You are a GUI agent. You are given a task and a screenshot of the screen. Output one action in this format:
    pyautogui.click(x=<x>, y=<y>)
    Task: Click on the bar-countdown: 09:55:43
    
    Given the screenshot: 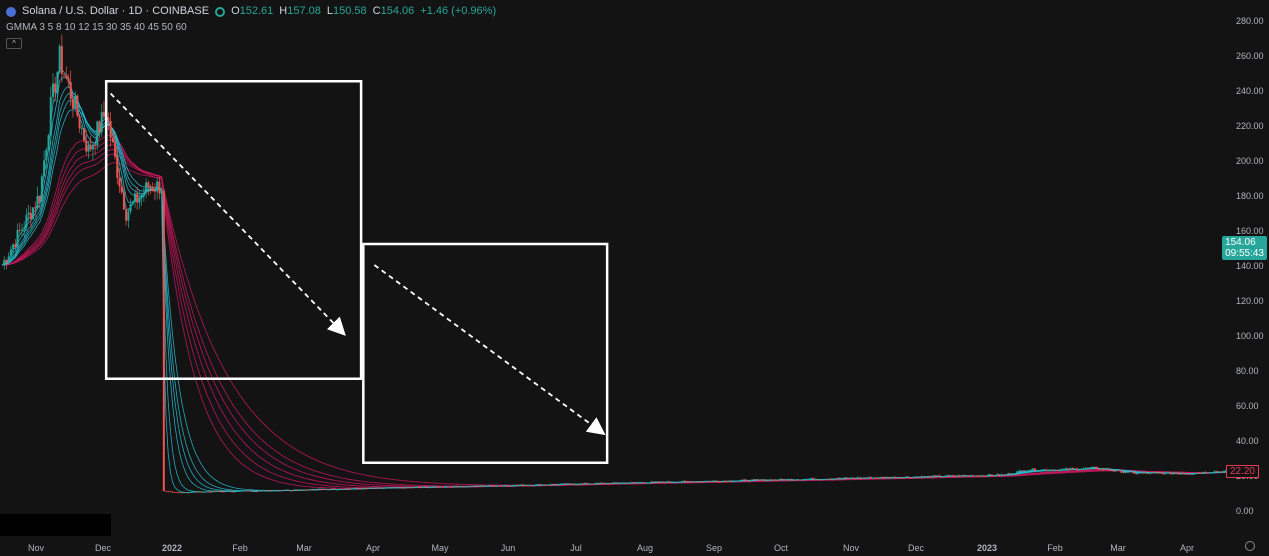 What is the action you would take?
    pyautogui.click(x=1244, y=253)
    